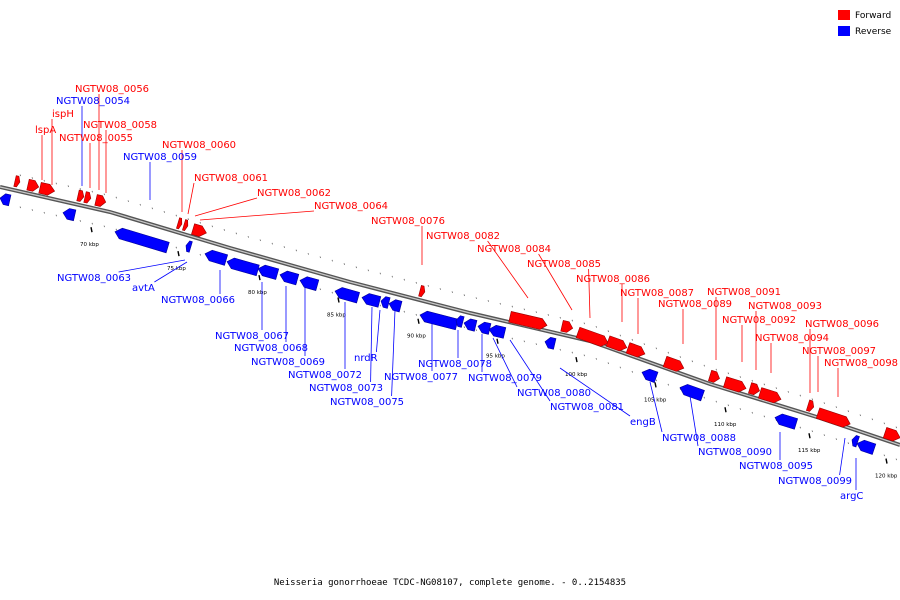  Describe the element at coordinates (792, 338) in the screenshot. I see `gene-label: NGTW08_0094` at that location.